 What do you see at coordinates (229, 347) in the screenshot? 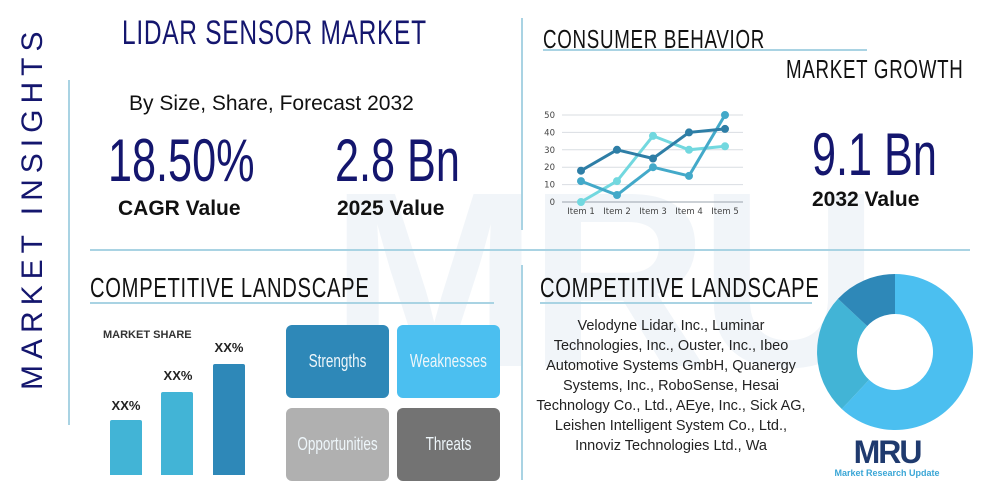
I see `bar-3-label: XX%` at bounding box center [229, 347].